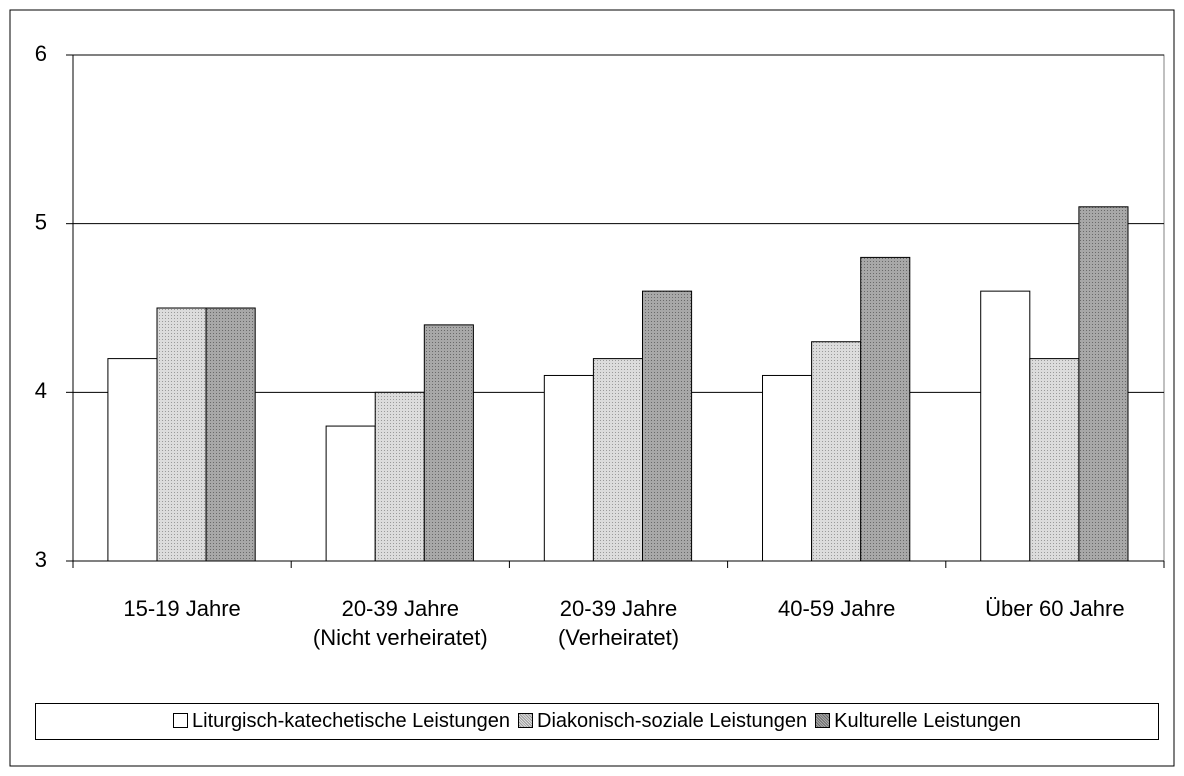  What do you see at coordinates (41, 53) in the screenshot?
I see `y-tick-label: 6` at bounding box center [41, 53].